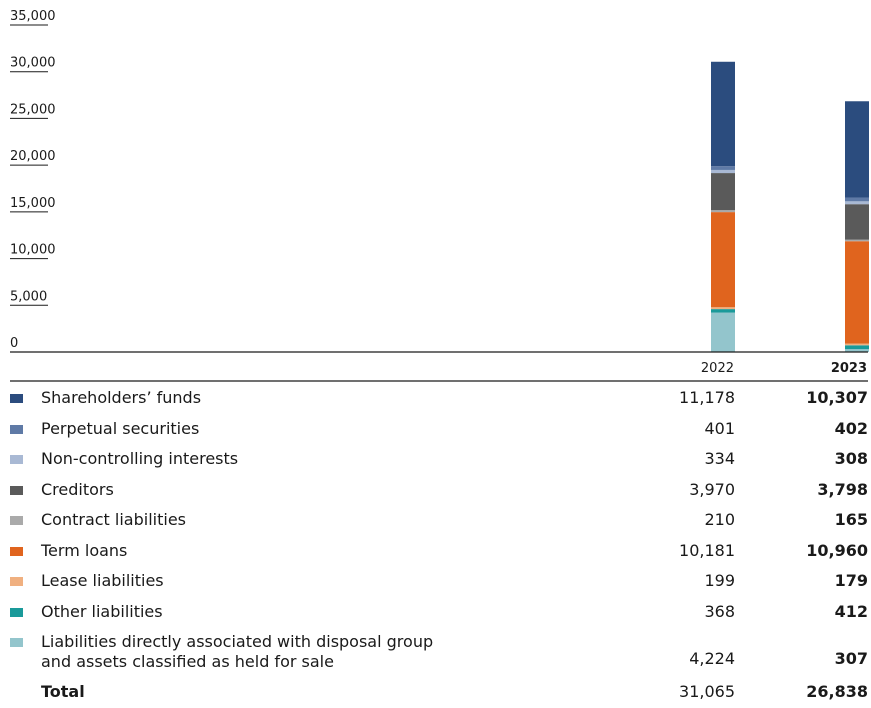 Image resolution: width=871 pixels, height=708 pixels. What do you see at coordinates (707, 550) in the screenshot?
I see `value-2022: 10,181` at bounding box center [707, 550].